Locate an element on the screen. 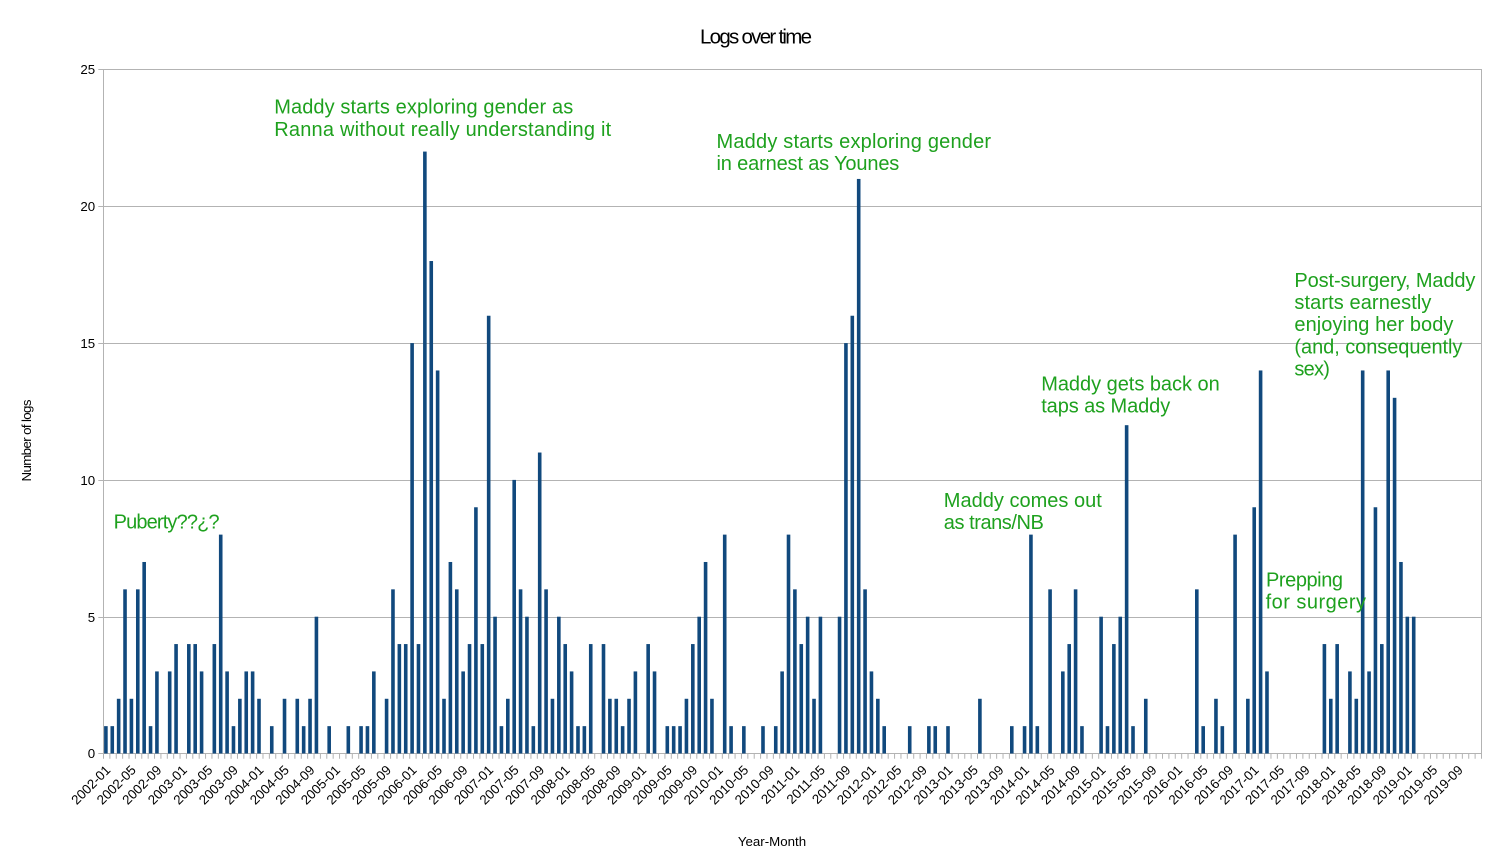  svg-text: 15 is located at coordinates (87, 343).